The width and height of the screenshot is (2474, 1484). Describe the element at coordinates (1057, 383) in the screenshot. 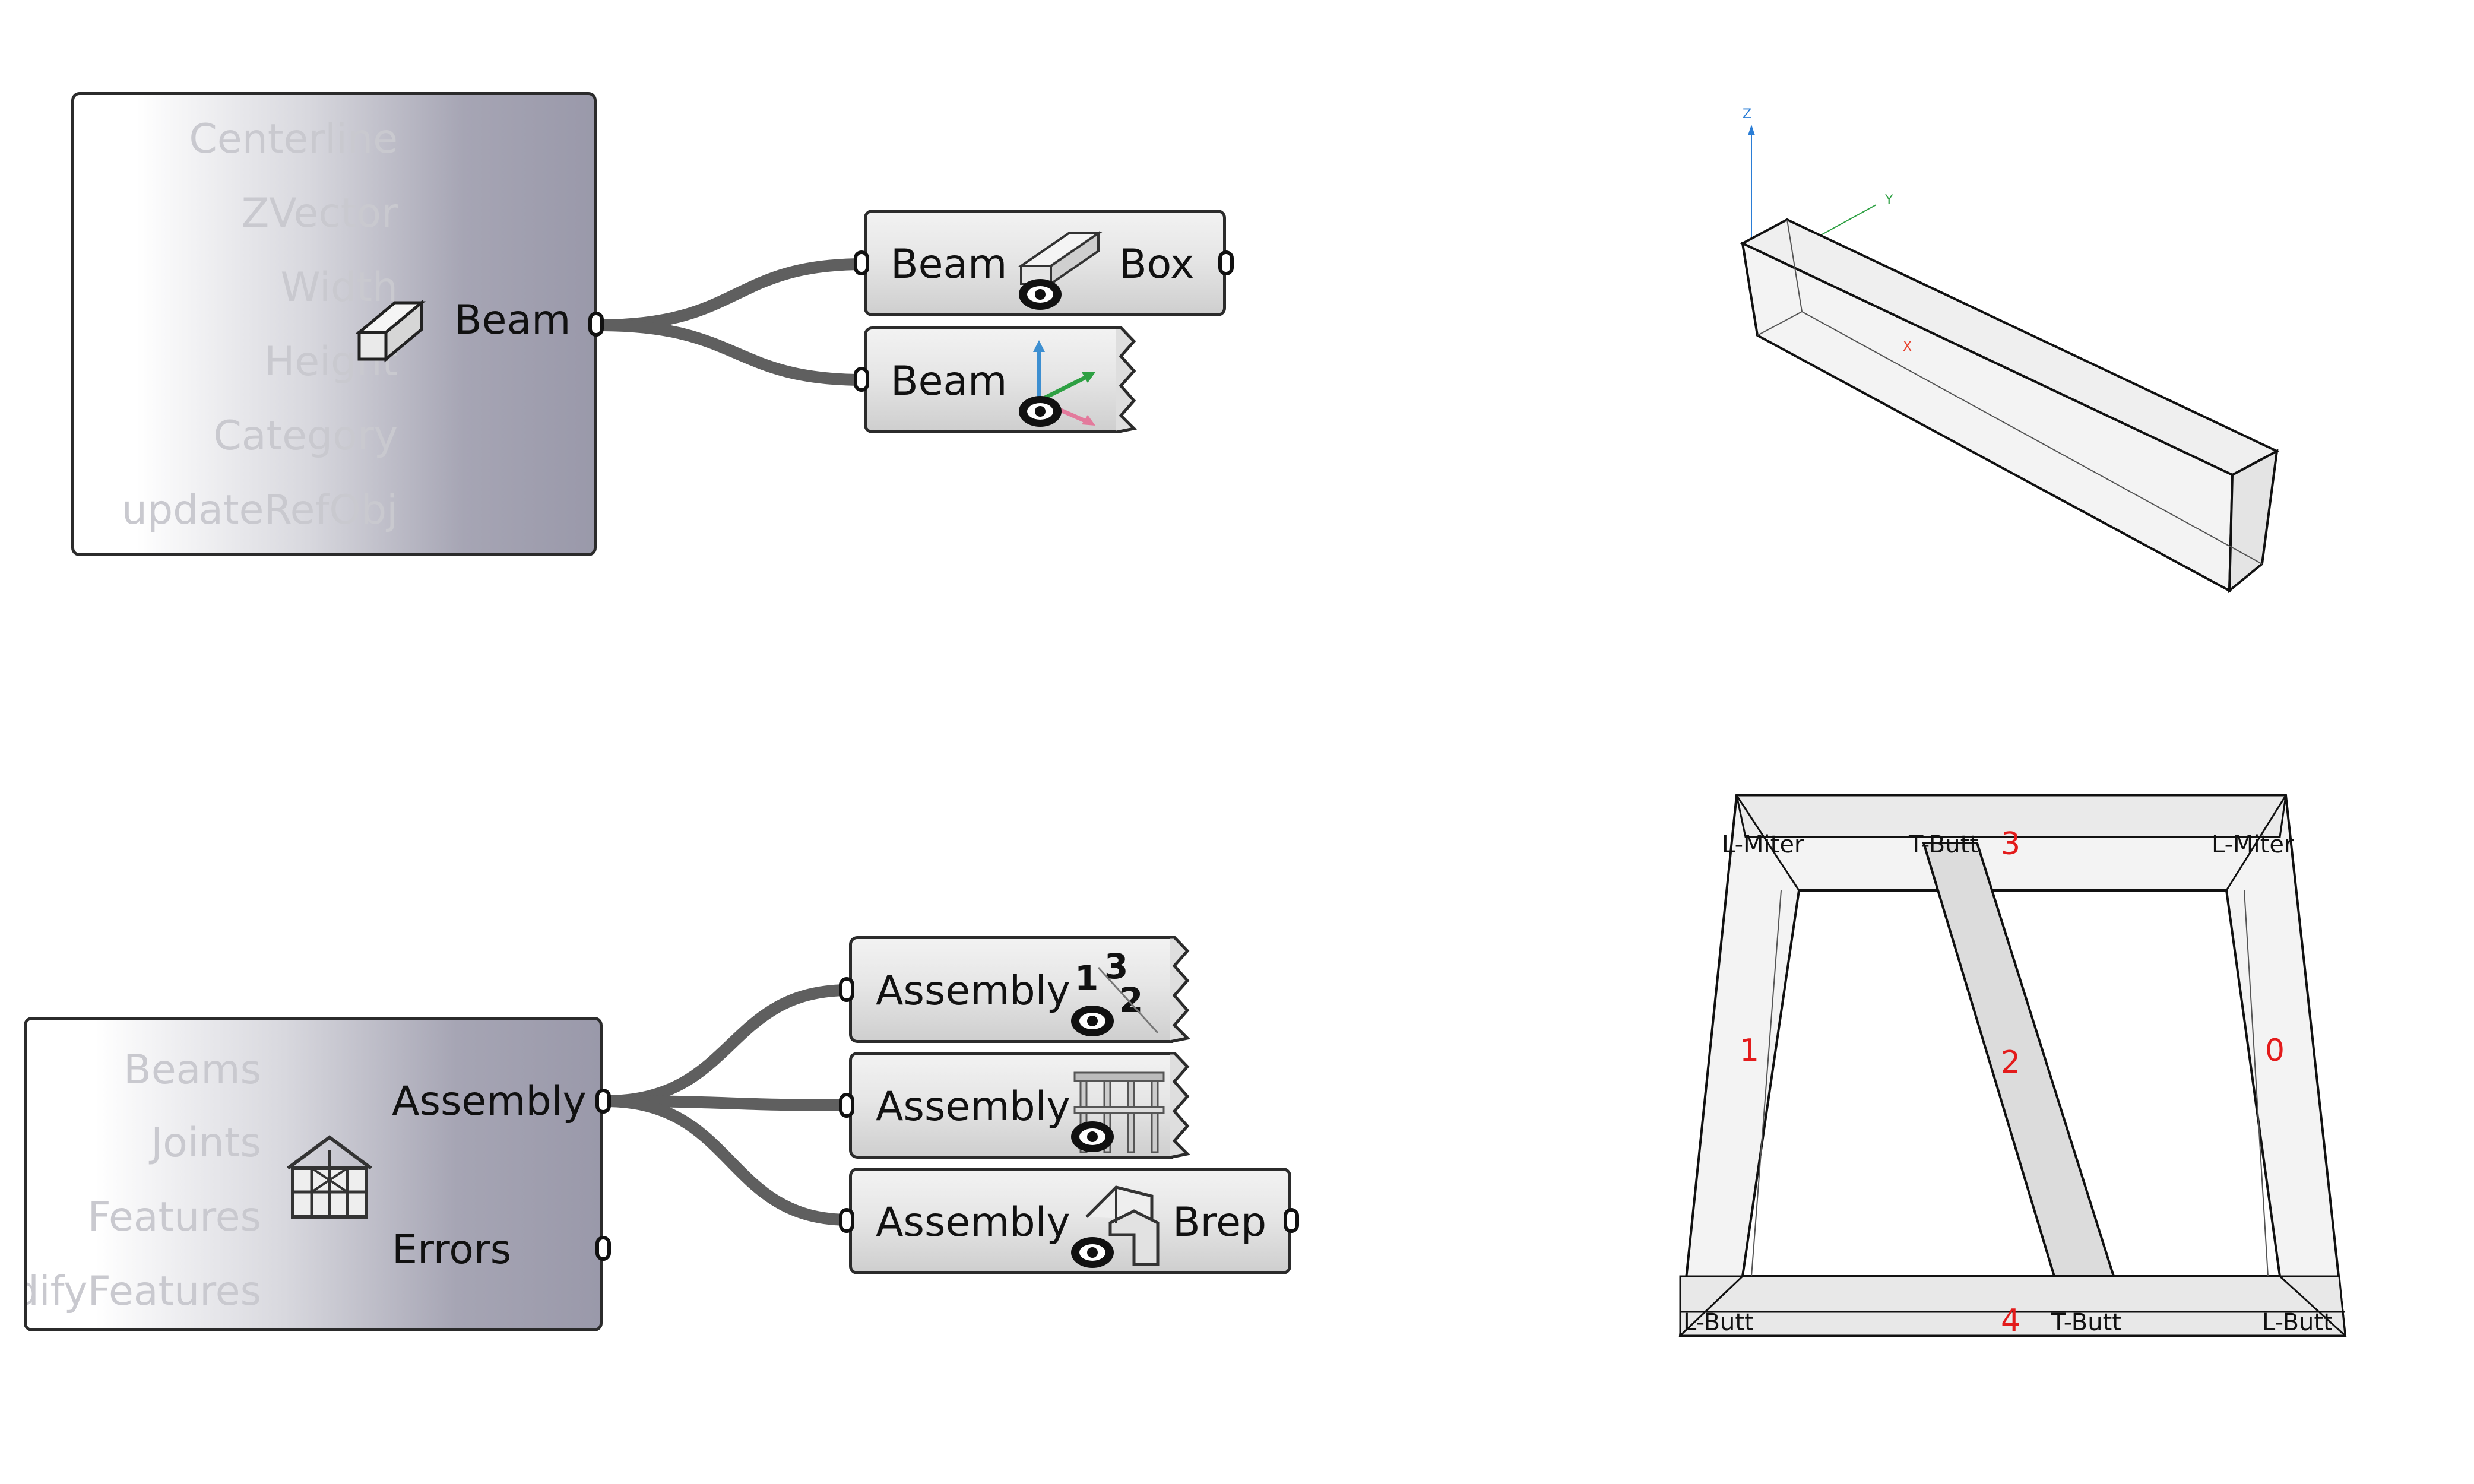

I see `preview-frame-icon` at that location.